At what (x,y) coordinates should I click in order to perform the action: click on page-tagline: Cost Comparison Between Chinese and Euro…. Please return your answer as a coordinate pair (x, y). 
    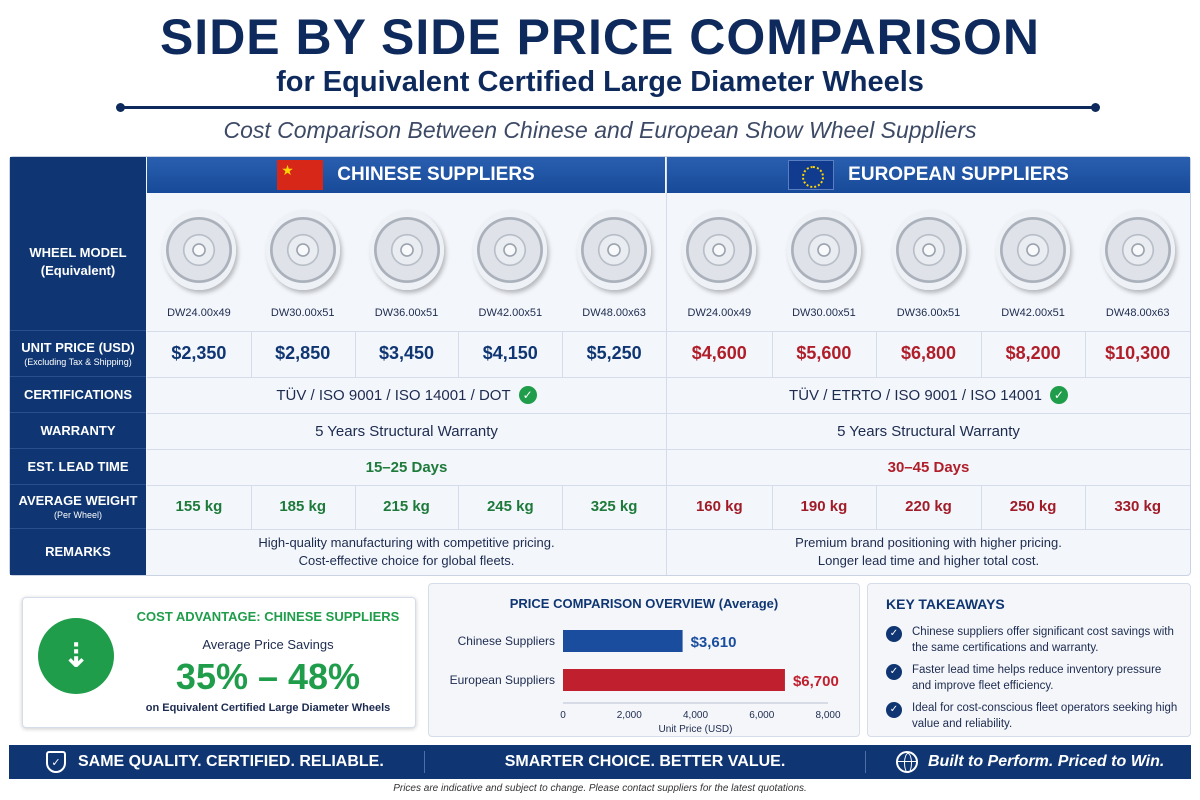
    Looking at the image, I should click on (600, 130).